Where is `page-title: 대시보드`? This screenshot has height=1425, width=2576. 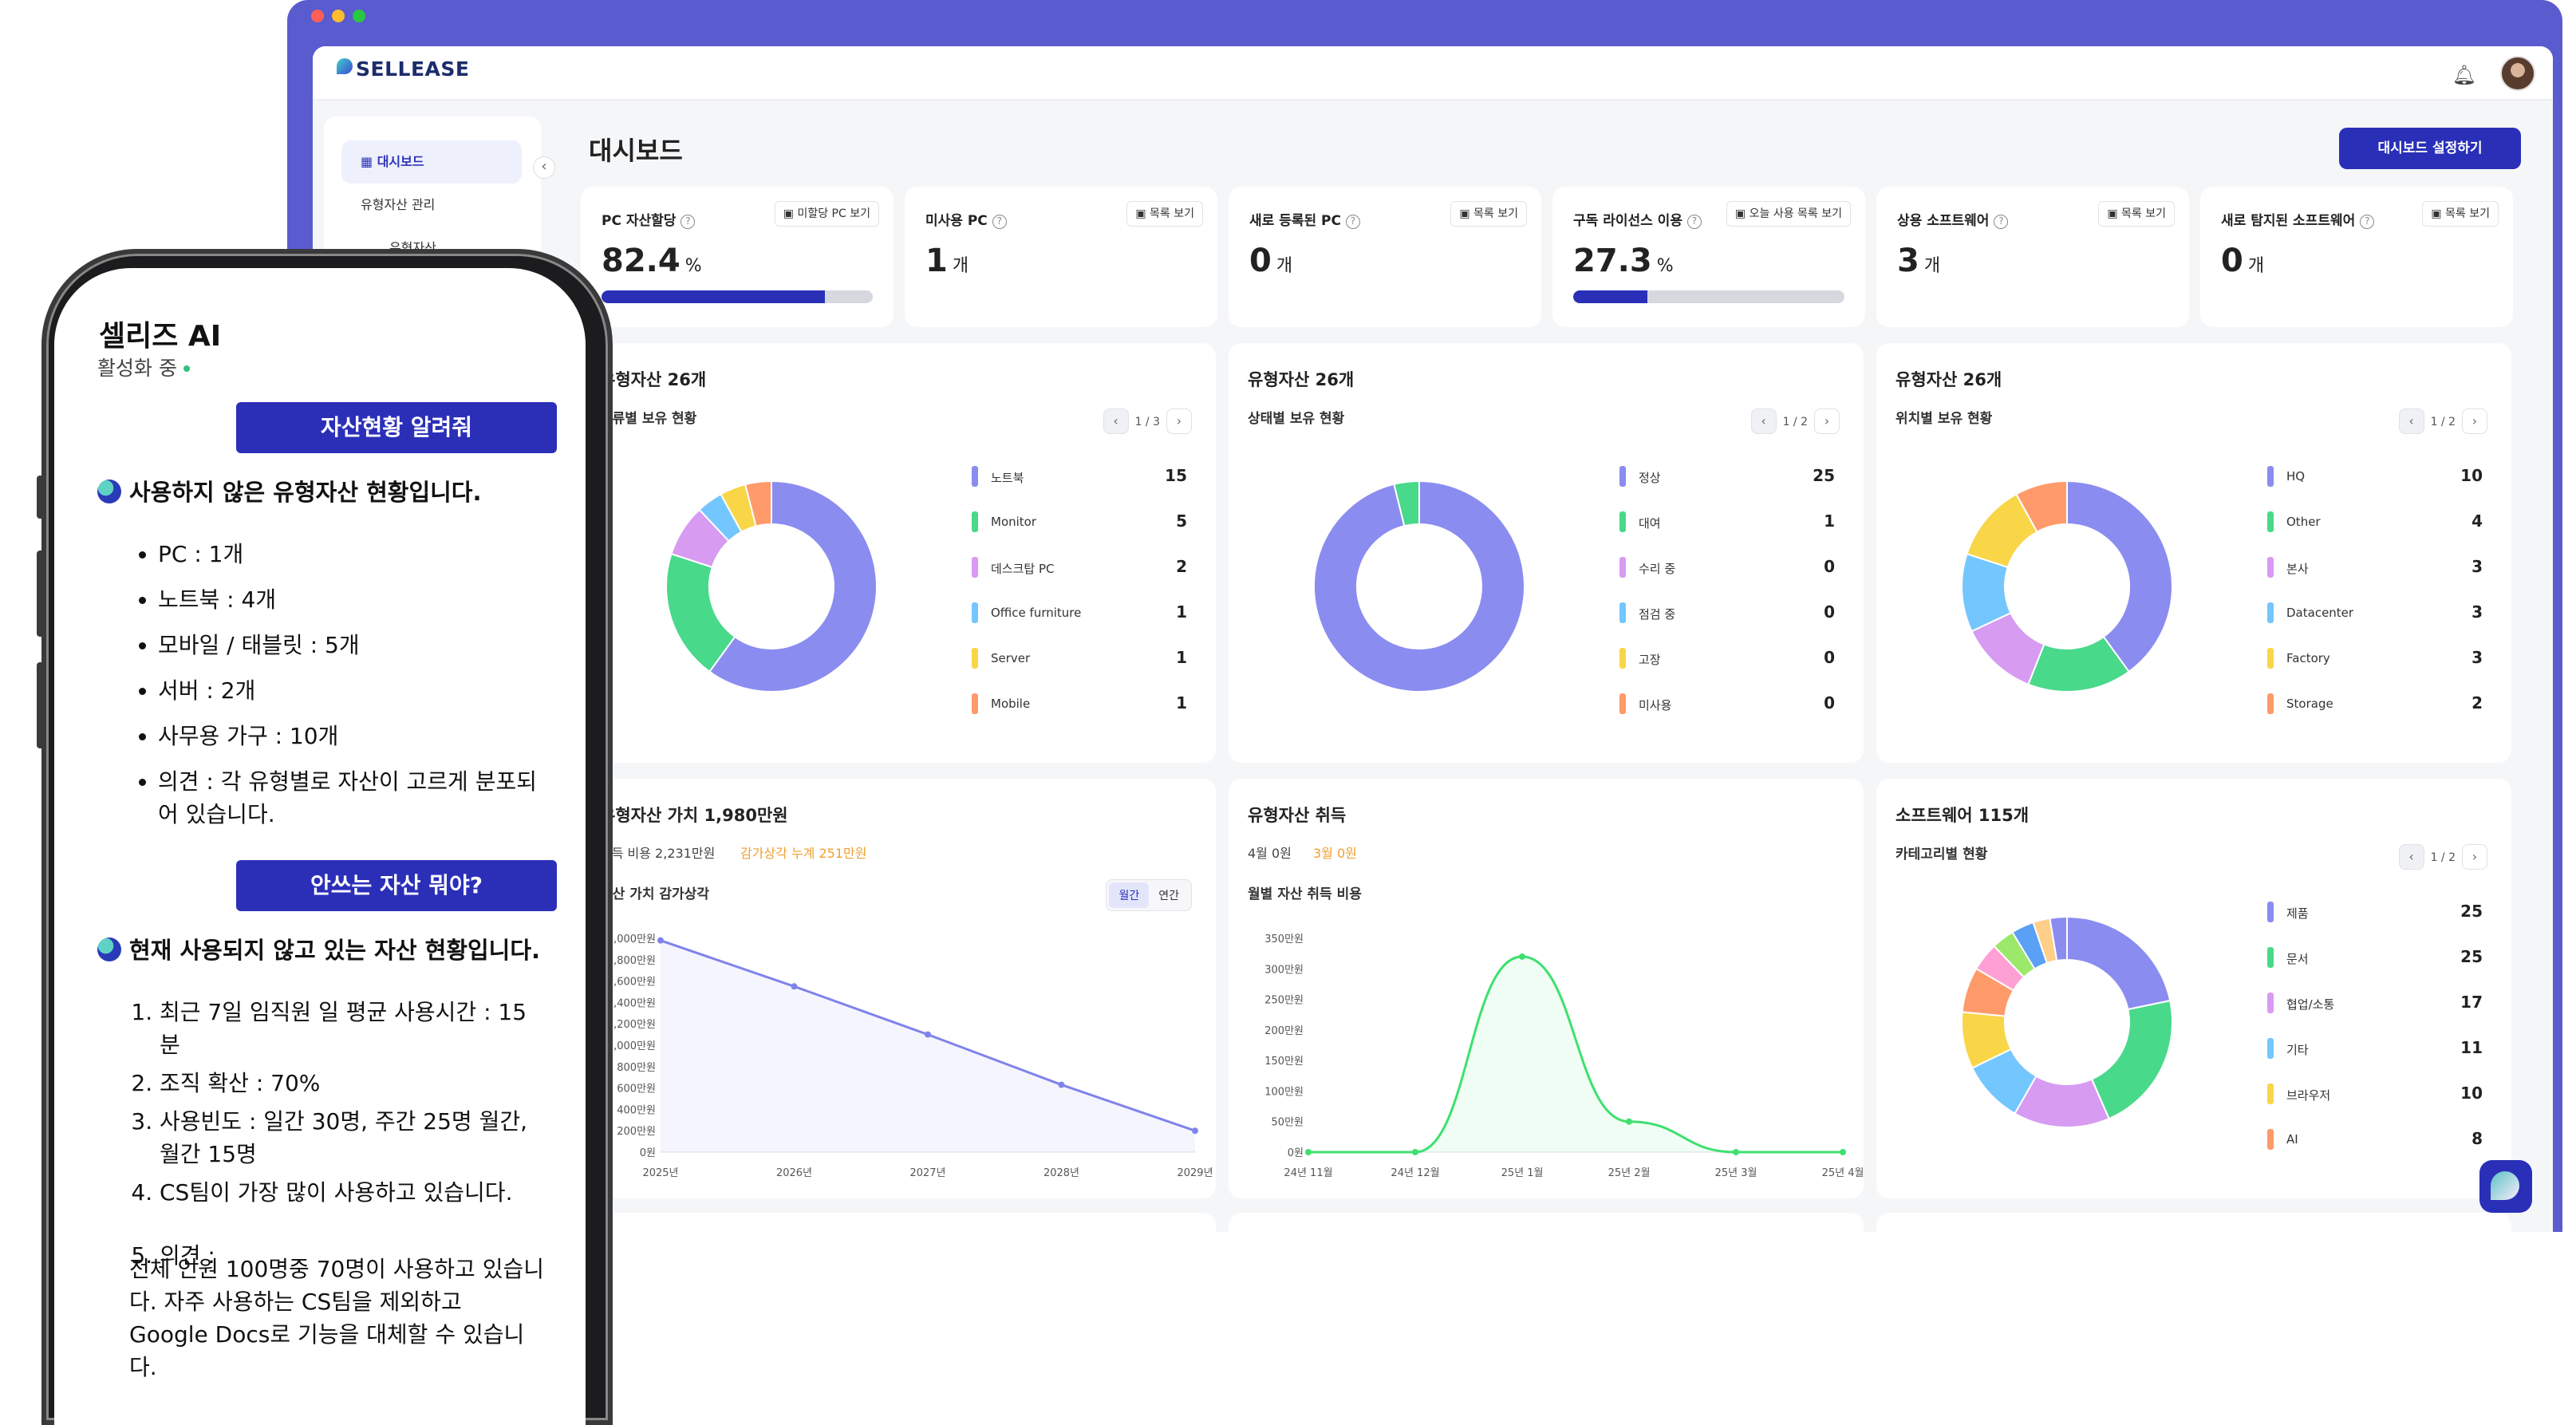 page-title: 대시보드 is located at coordinates (636, 151).